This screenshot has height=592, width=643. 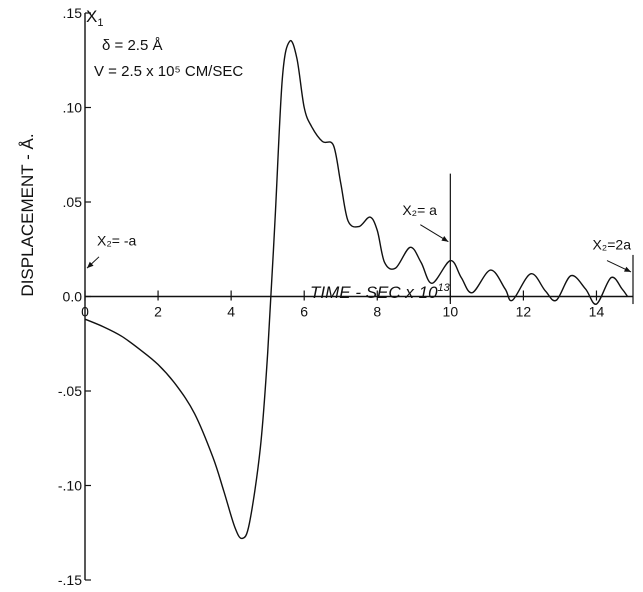 I want to click on y-ticks: .15 .10 .05 0.0 -.05 -.10 -.15, so click(x=74, y=296).